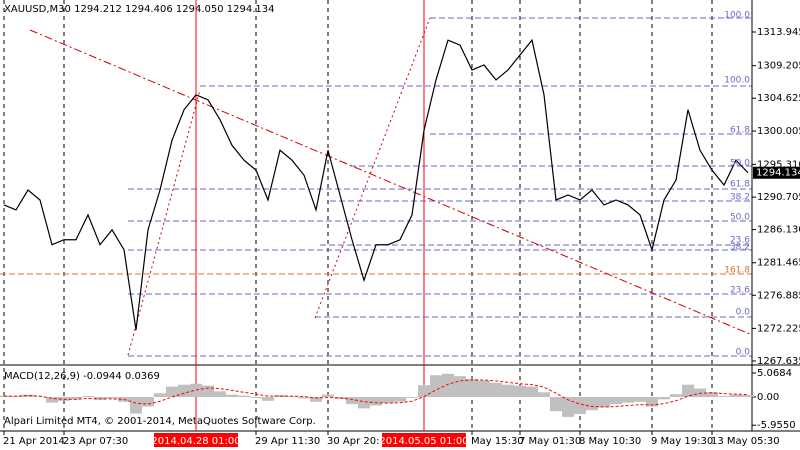 The height and width of the screenshot is (450, 800). I want to click on y-tick-label: 1272.225, so click(778, 328).